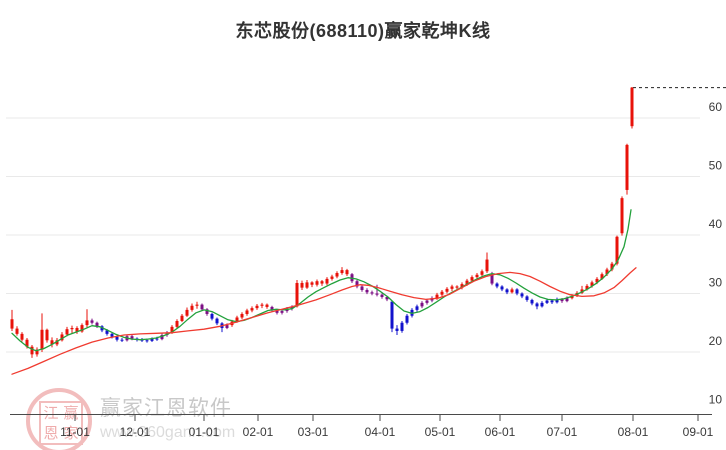 This screenshot has height=450, width=726. What do you see at coordinates (698, 432) in the screenshot?
I see `x-tick-label: 09-01` at bounding box center [698, 432].